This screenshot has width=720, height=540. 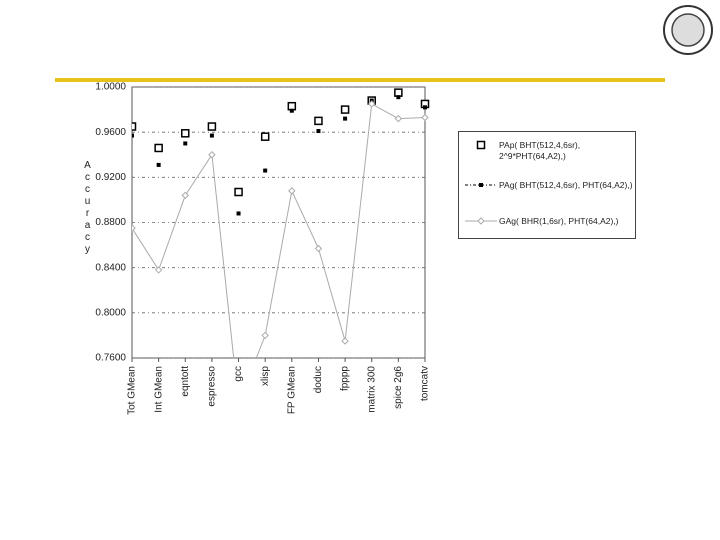 What do you see at coordinates (540, 150) in the screenshot?
I see `legend-entry: PAp( BHT(512,4,6sr), 2^9*PHT(64,A2),)` at bounding box center [540, 150].